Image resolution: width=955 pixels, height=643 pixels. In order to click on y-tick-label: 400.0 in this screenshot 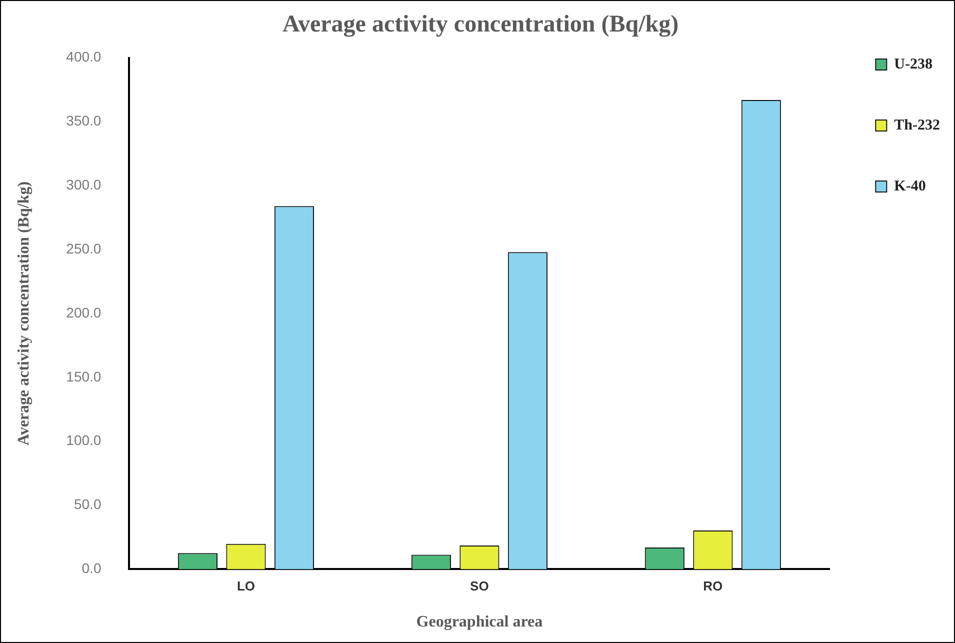, I will do `click(84, 56)`.